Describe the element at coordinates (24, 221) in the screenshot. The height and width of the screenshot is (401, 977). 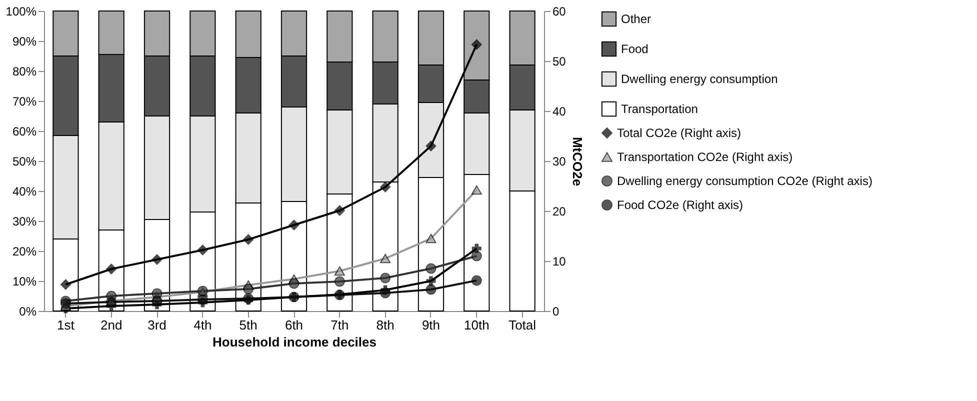
I see `y-tick-label: 30%` at that location.